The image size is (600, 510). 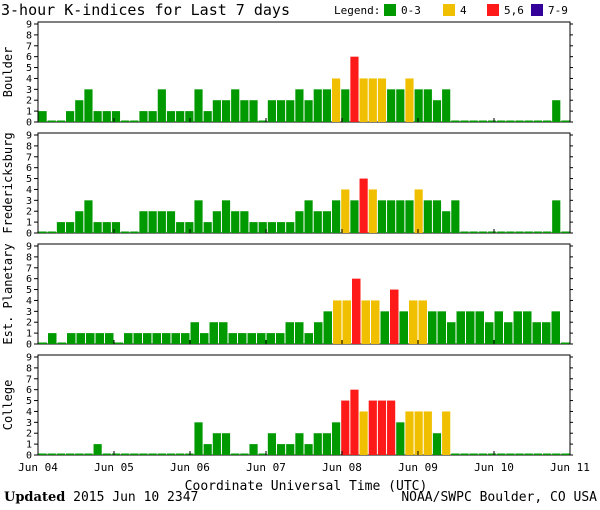 I want to click on date-tick-label: Jun 09, so click(x=418, y=467).